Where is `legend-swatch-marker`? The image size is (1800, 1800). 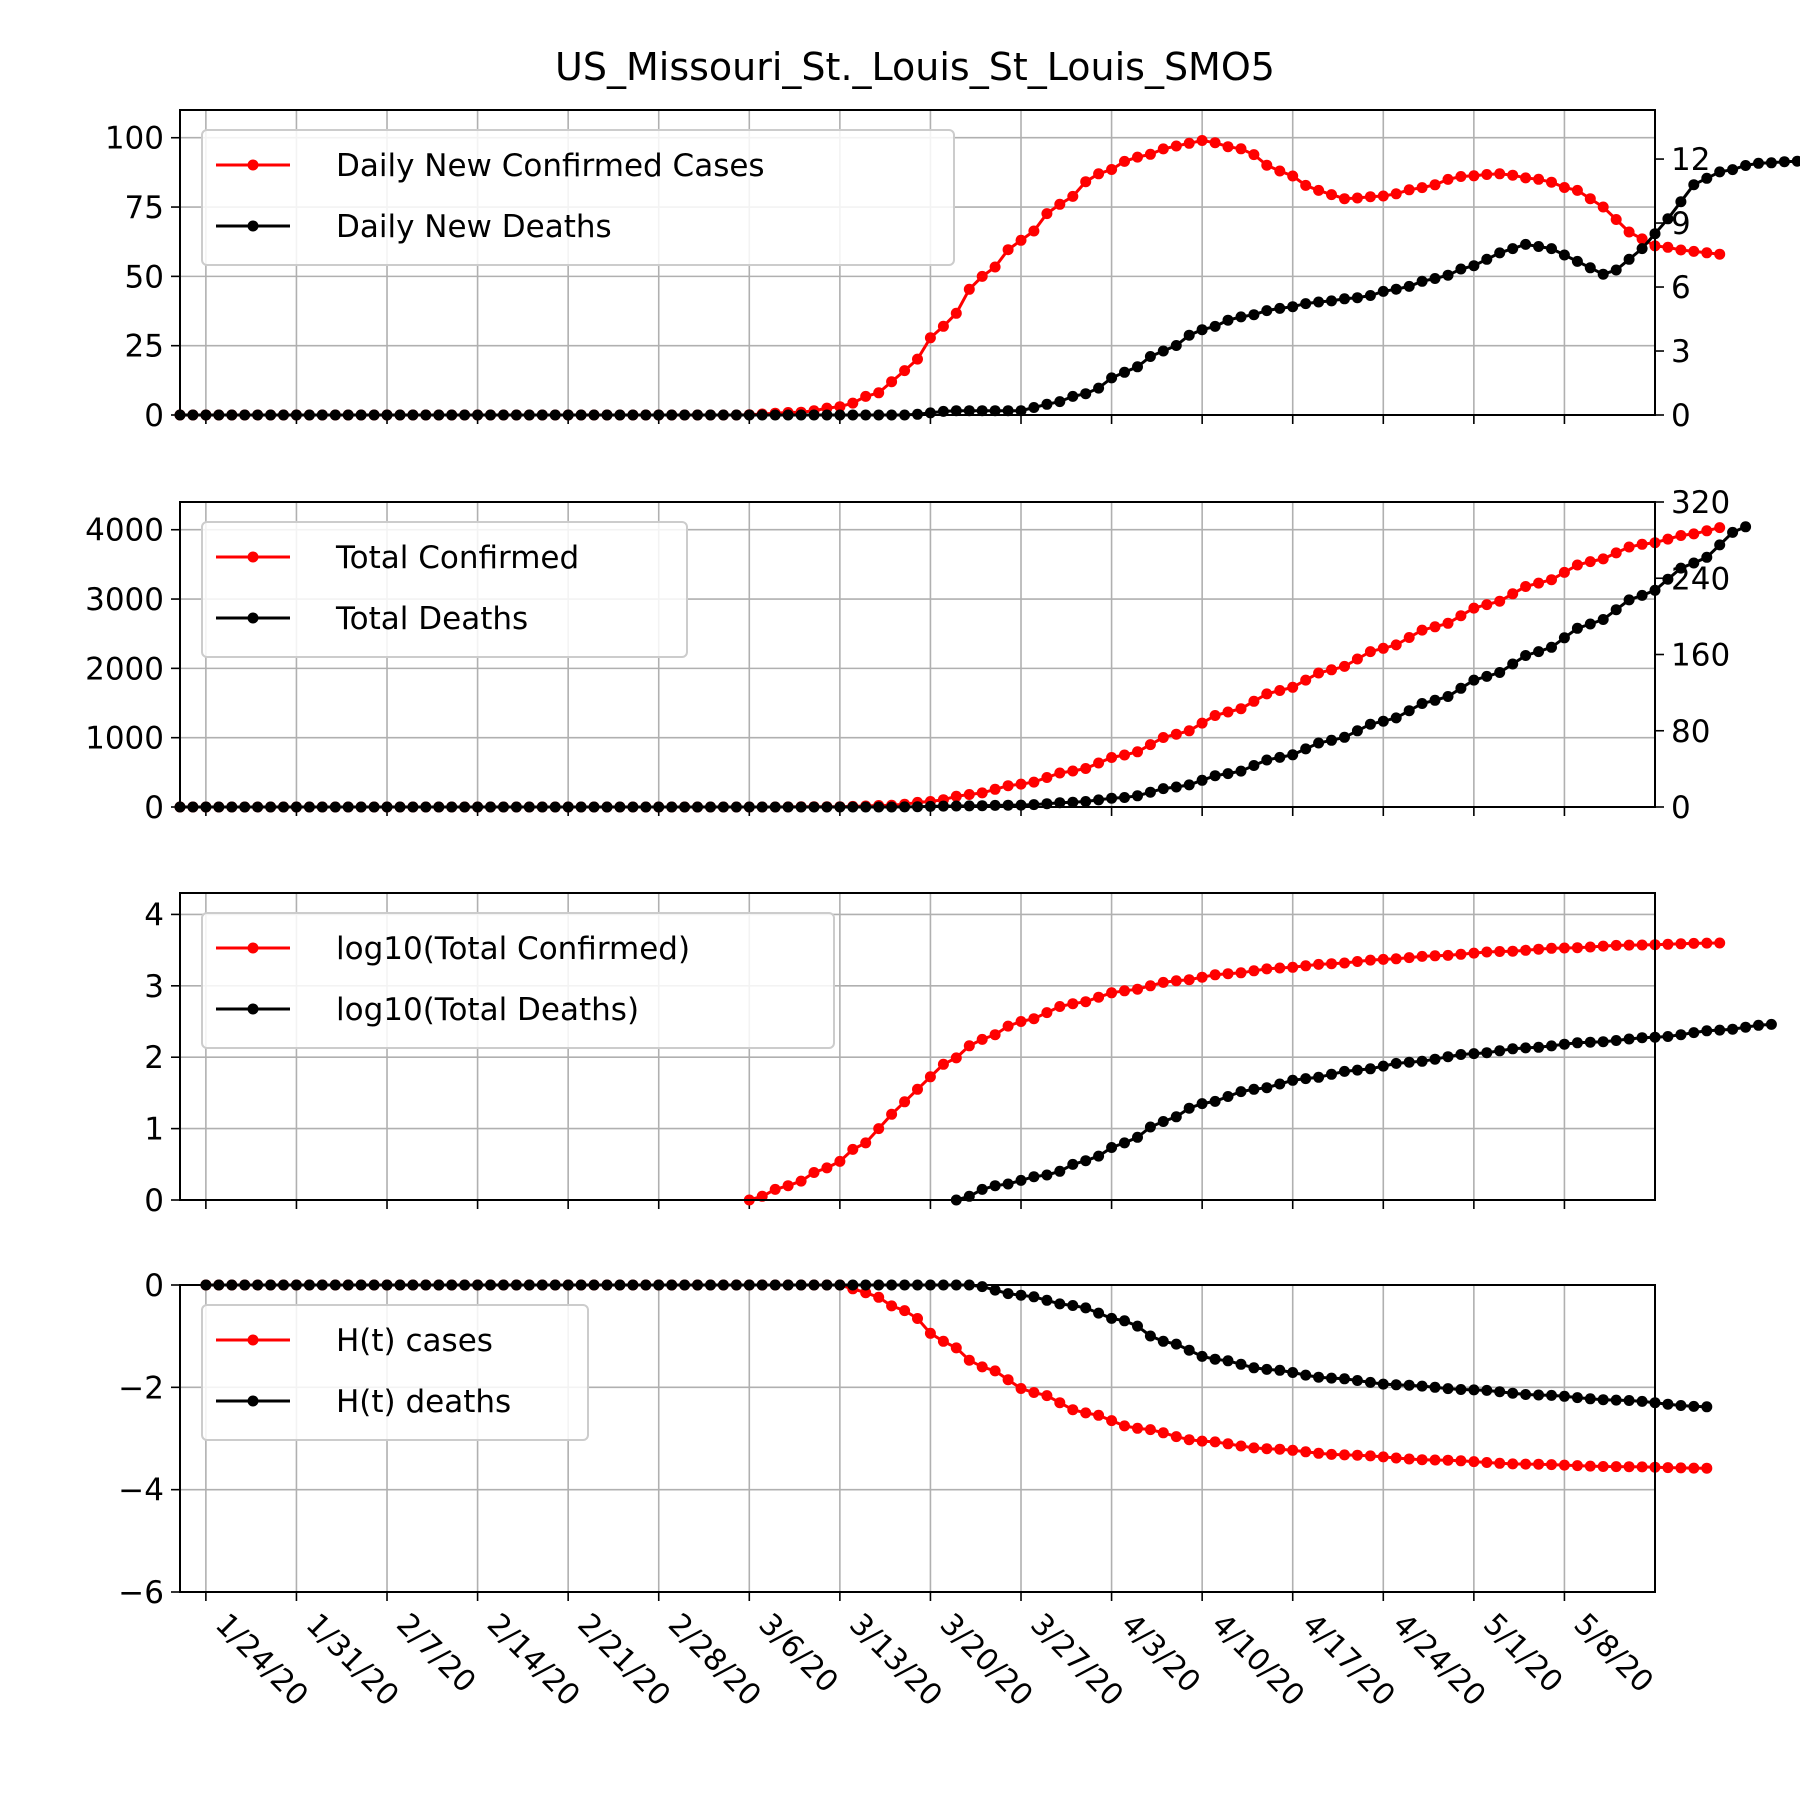 legend-swatch-marker is located at coordinates (253, 618).